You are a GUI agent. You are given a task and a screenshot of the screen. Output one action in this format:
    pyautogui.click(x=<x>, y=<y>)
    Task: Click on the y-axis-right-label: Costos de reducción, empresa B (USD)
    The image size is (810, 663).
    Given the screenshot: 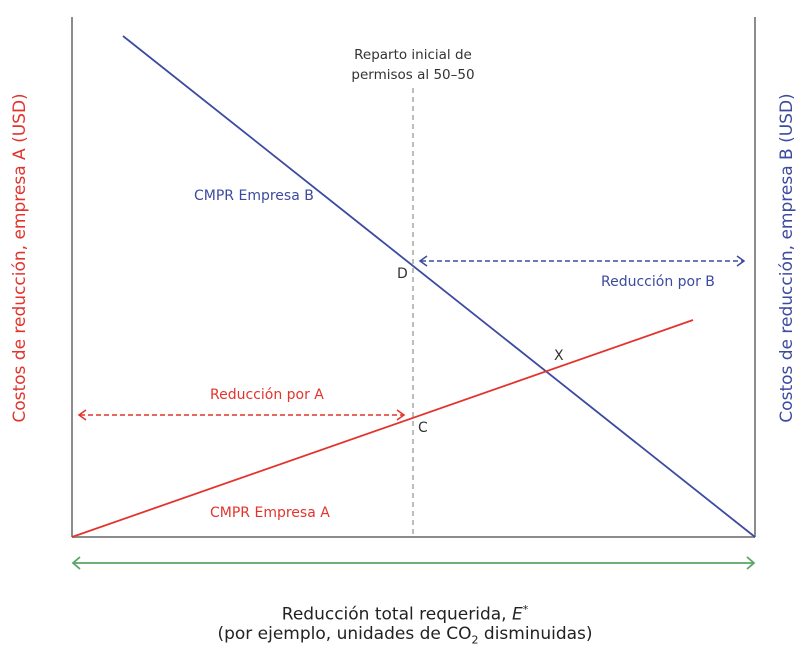 What is the action you would take?
    pyautogui.click(x=787, y=258)
    